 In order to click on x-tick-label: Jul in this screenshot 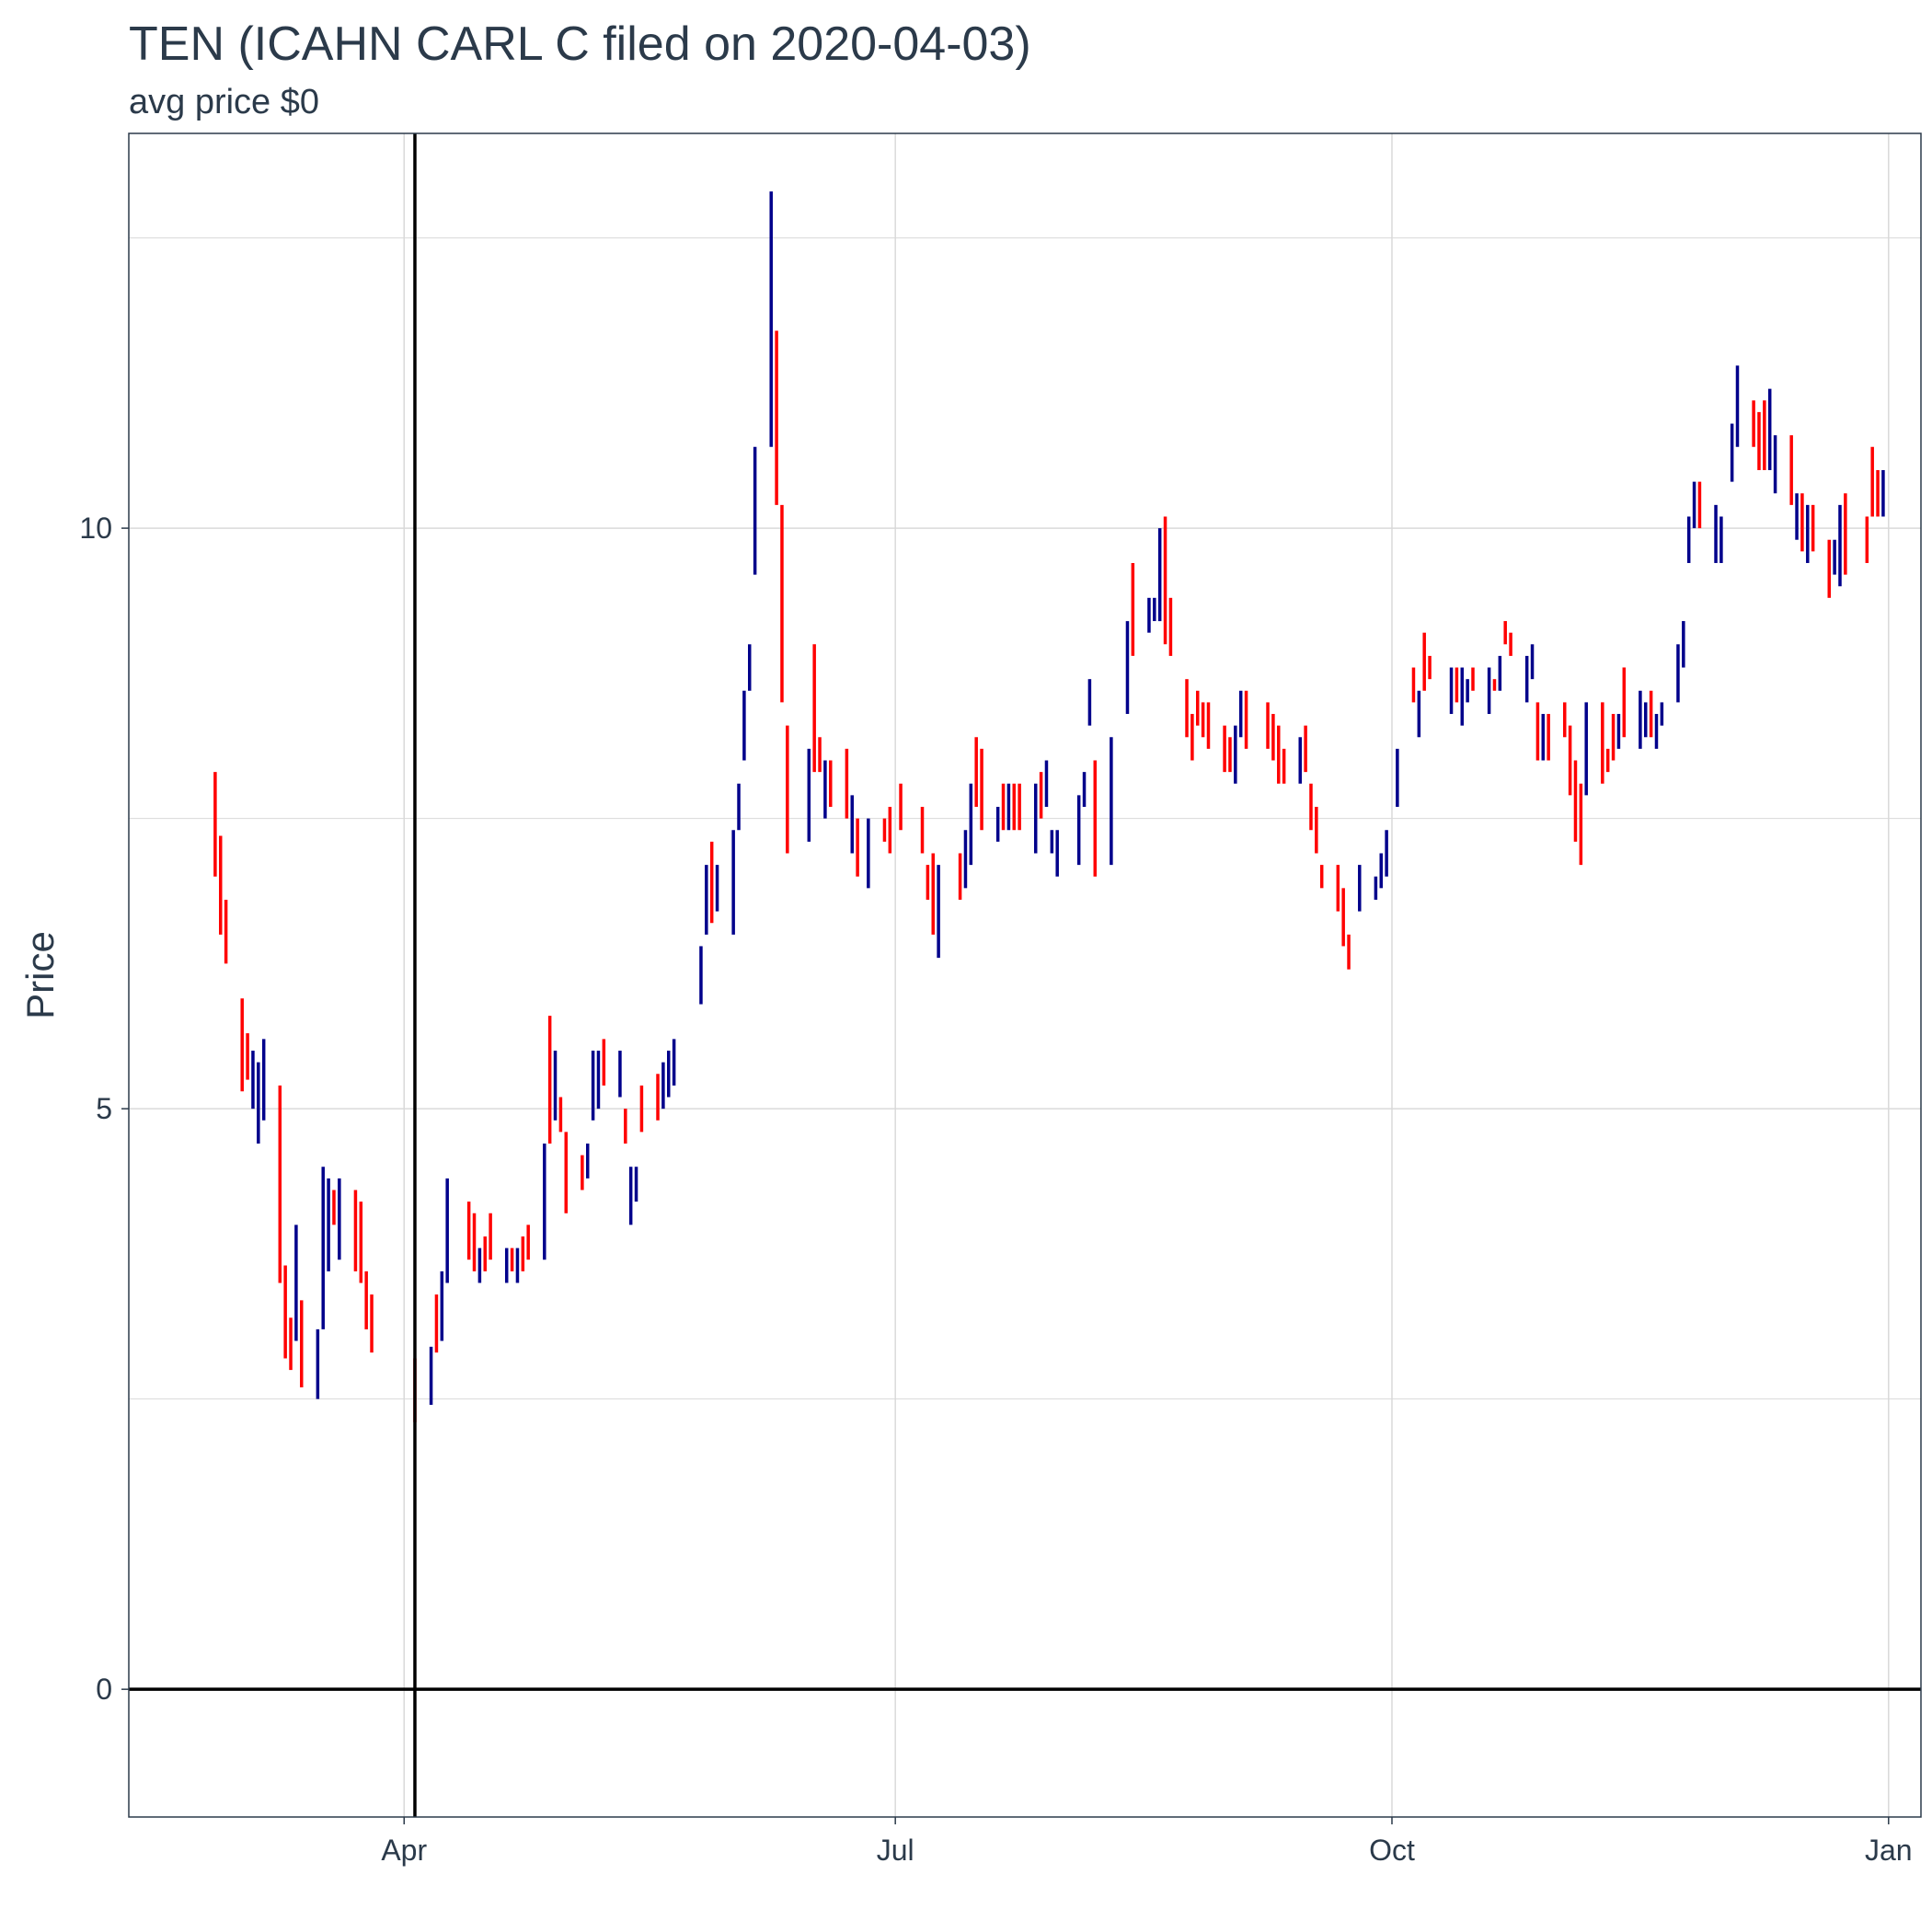, I will do `click(895, 1850)`.